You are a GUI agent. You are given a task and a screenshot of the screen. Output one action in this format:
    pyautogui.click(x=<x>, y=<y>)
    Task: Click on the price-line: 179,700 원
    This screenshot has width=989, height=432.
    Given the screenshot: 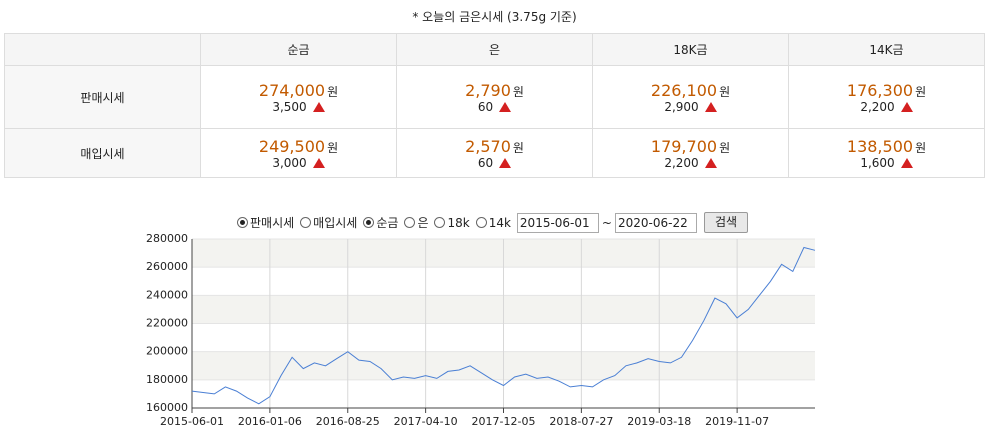 What is the action you would take?
    pyautogui.click(x=690, y=146)
    